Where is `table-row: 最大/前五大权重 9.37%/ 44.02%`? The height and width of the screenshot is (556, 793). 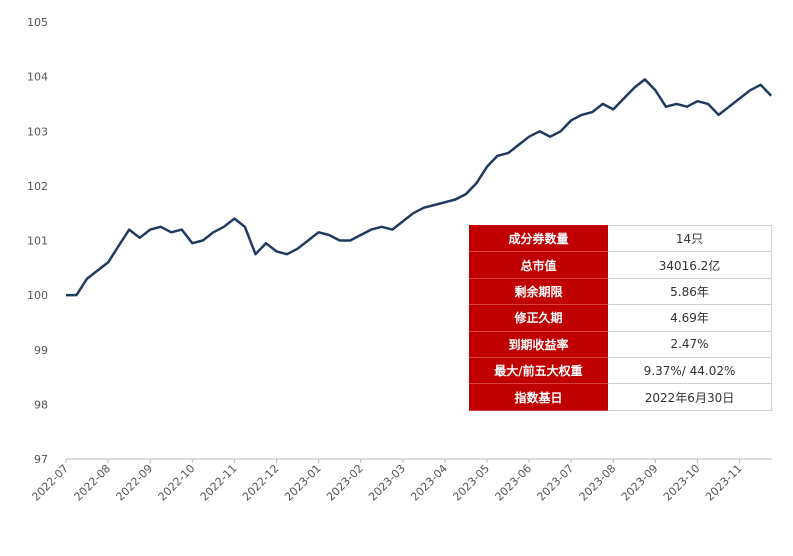 table-row: 最大/前五大权重 9.37%/ 44.02% is located at coordinates (620, 370).